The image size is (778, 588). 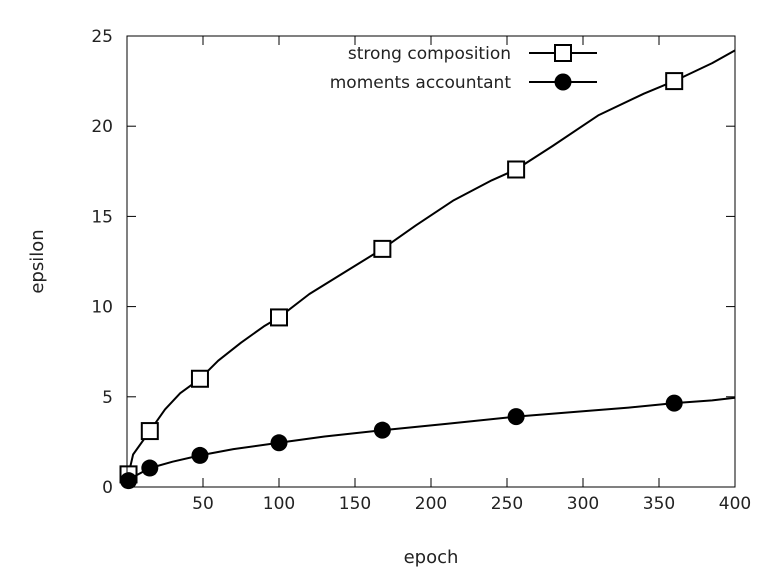 What do you see at coordinates (431, 557) in the screenshot?
I see `x-axis-label: epoch` at bounding box center [431, 557].